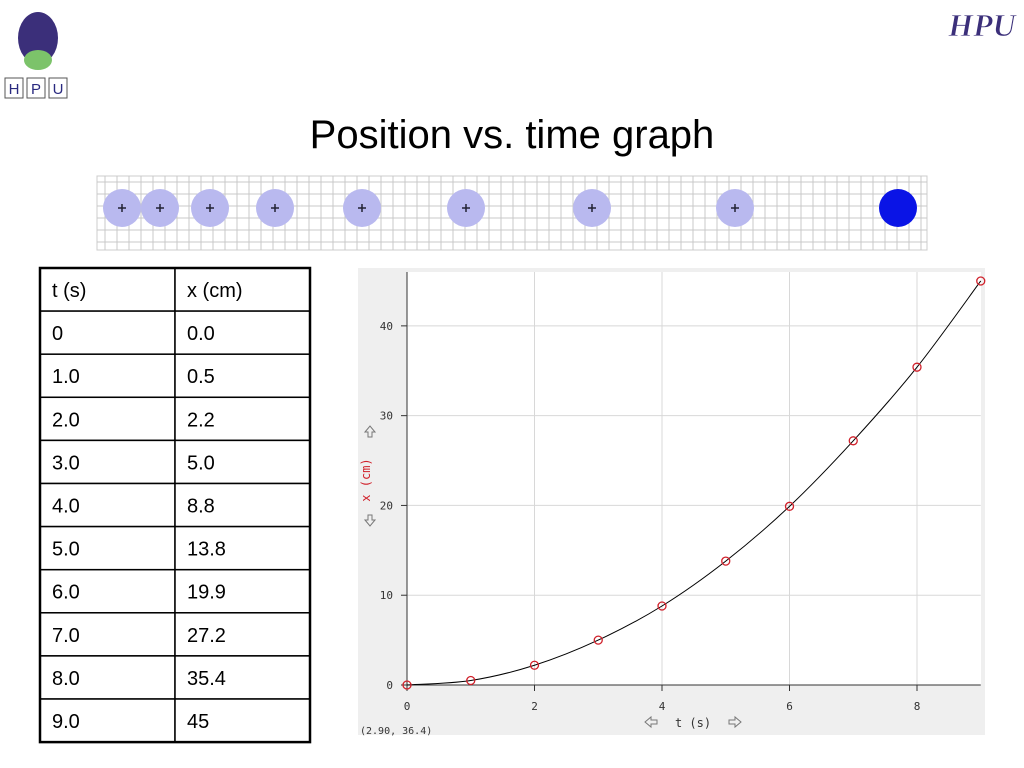 The image size is (1024, 768). Describe the element at coordinates (36, 55) in the screenshot. I see `left-logo: H P U` at that location.